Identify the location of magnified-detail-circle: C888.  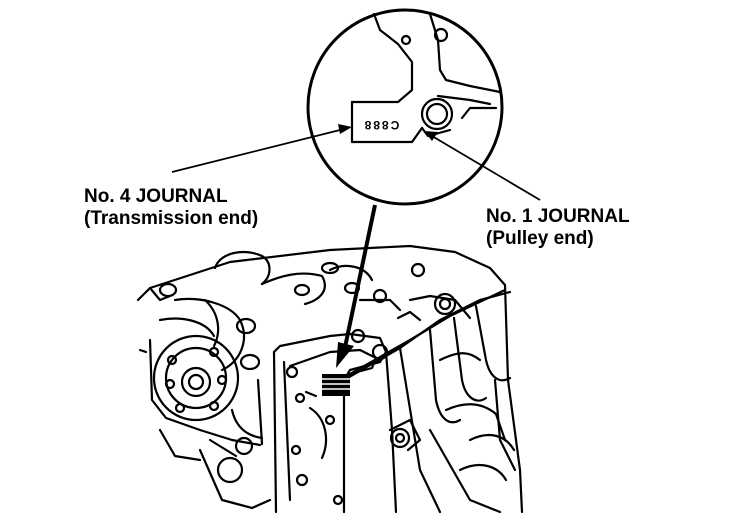
(405, 107).